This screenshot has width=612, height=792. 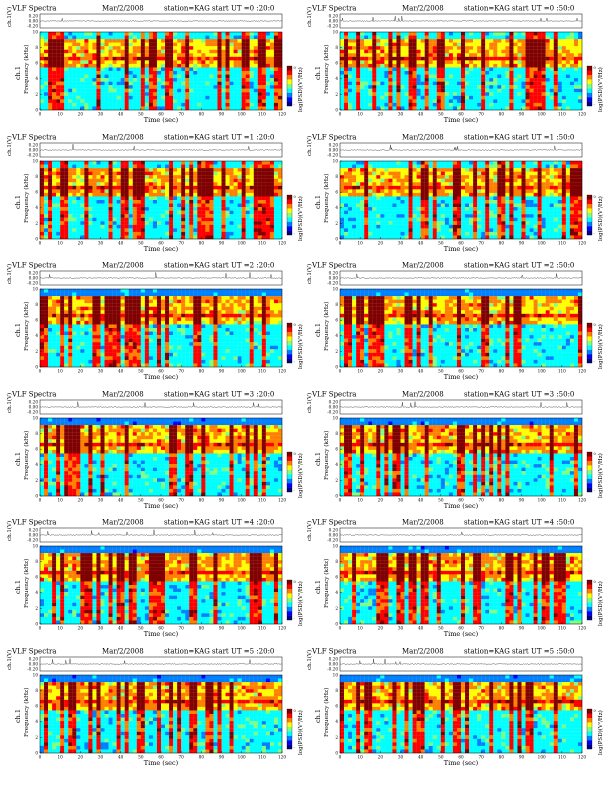 What do you see at coordinates (295, 68) in the screenshot?
I see `colorbar-tick-label: 0` at bounding box center [295, 68].